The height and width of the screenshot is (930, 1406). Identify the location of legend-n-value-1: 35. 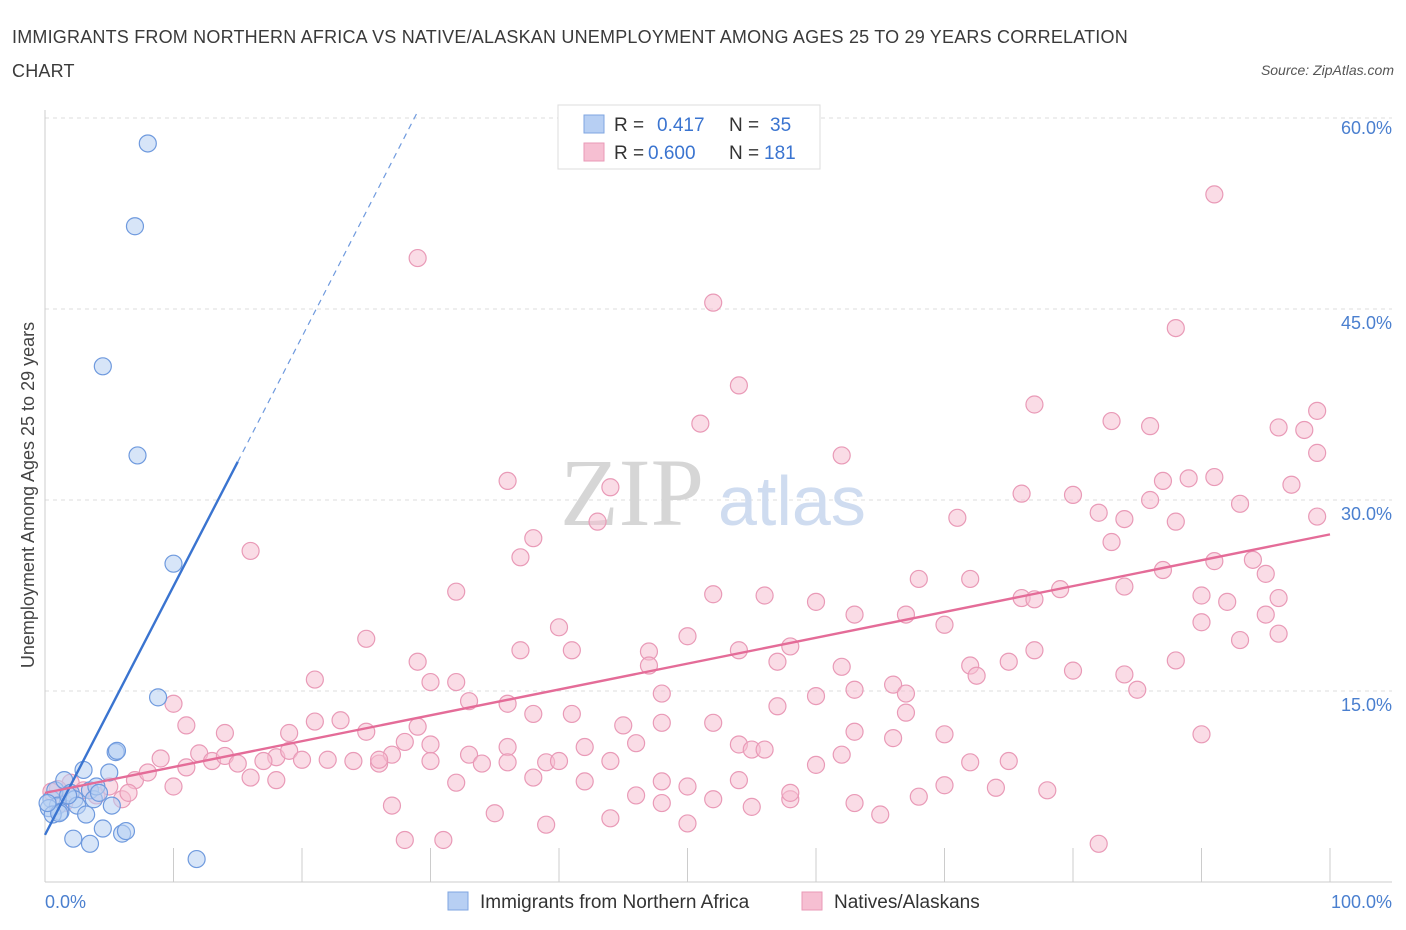
(780, 125).